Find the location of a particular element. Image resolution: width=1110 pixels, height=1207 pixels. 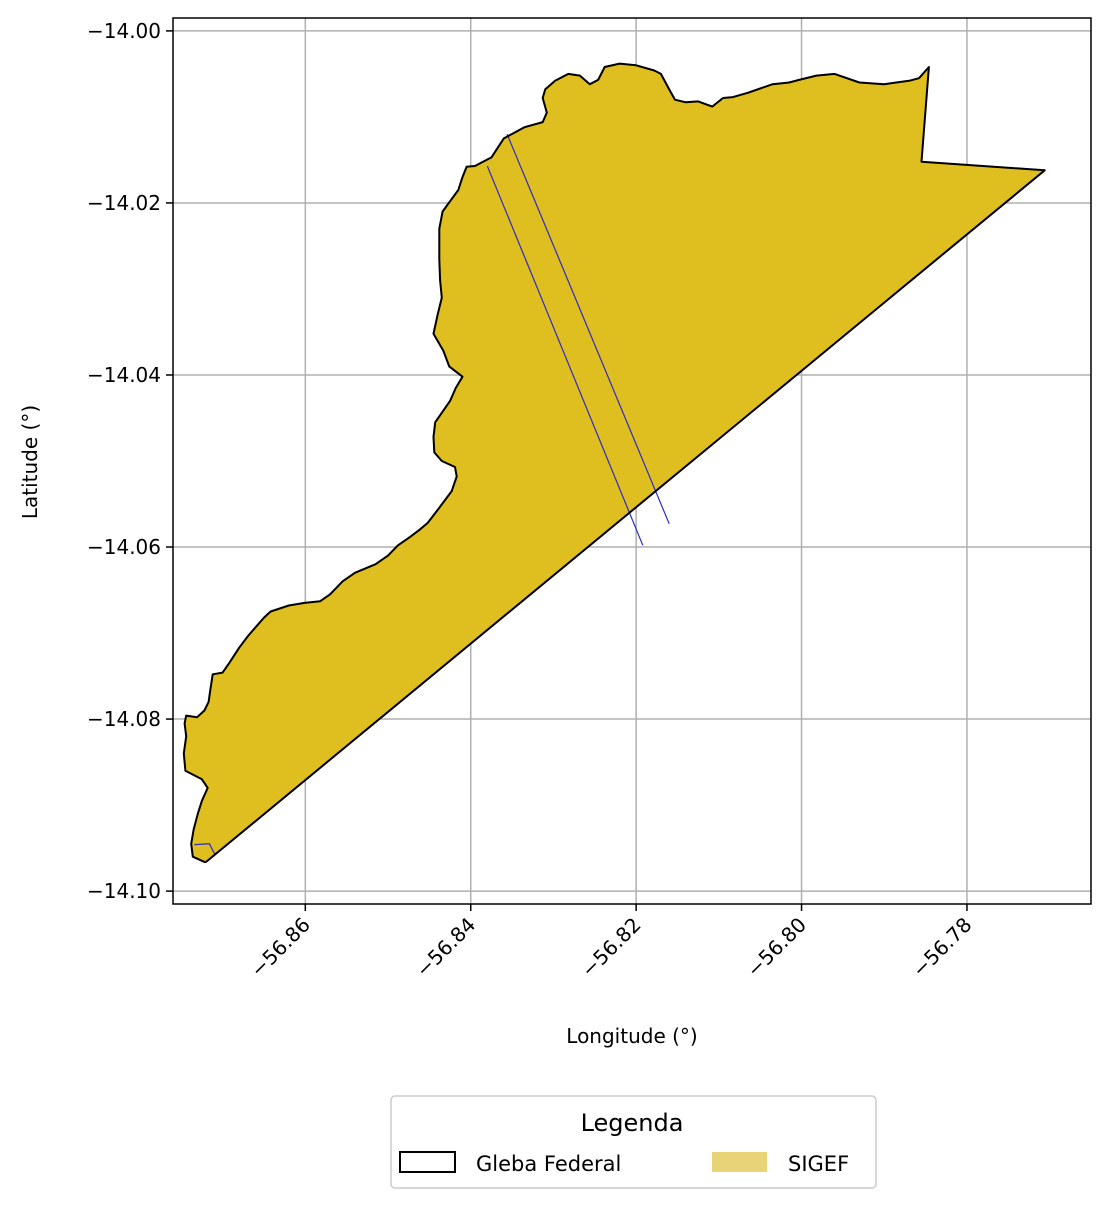

legend-label-gleba-federal: Gleba Federal is located at coordinates (548, 1164).